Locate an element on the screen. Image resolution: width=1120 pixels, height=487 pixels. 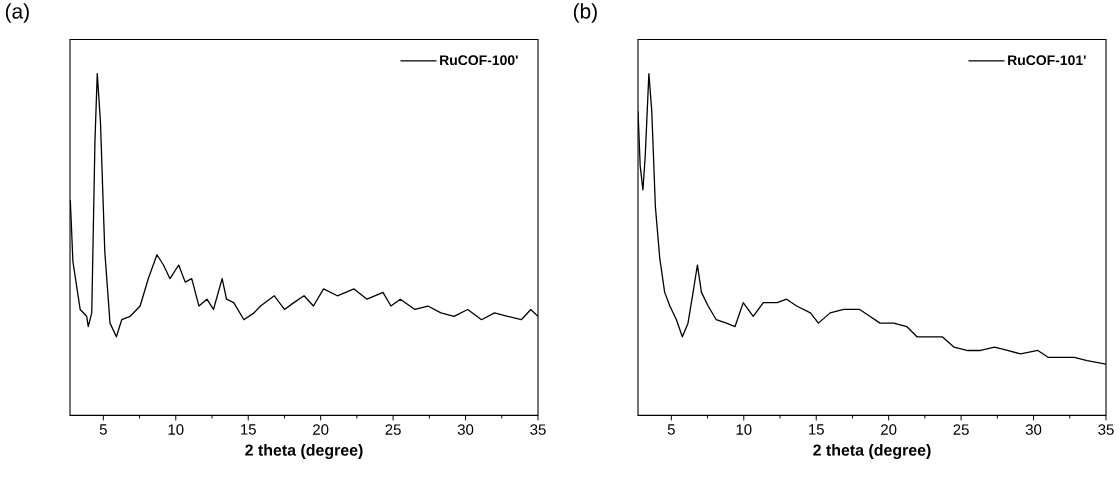
chart-title: (a) is located at coordinates (17, 13).